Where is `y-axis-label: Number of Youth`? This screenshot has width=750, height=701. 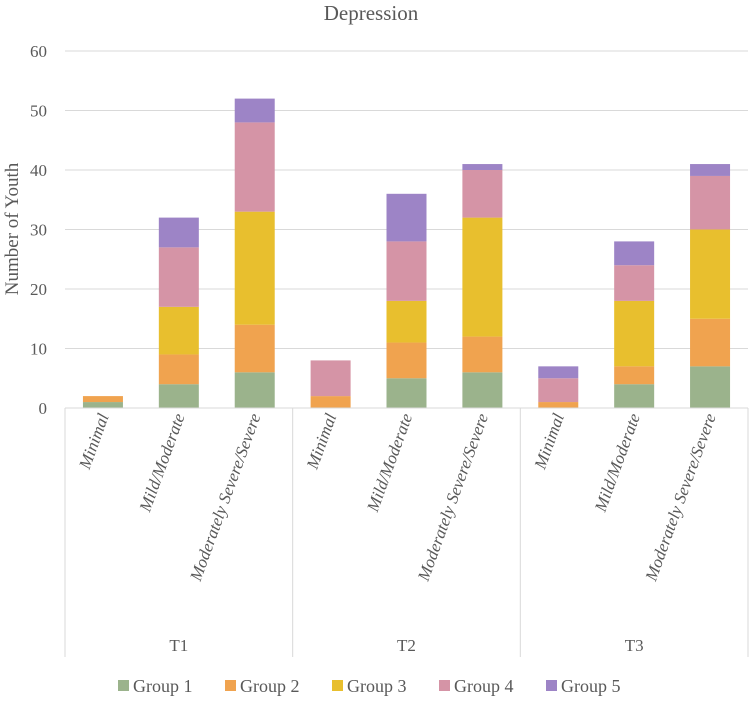
y-axis-label: Number of Youth is located at coordinates (12, 228).